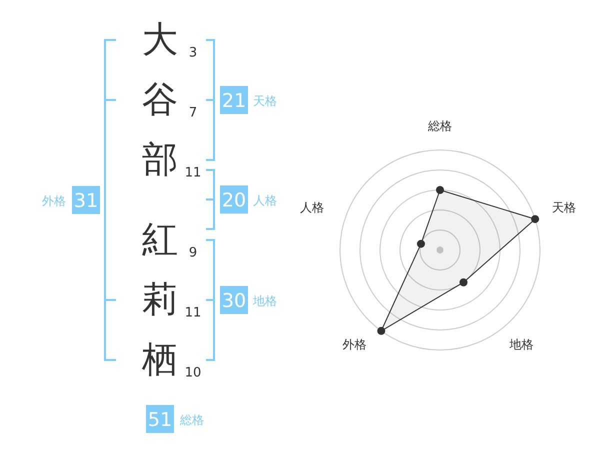  I want to click on category-label: 総格, so click(191, 420).